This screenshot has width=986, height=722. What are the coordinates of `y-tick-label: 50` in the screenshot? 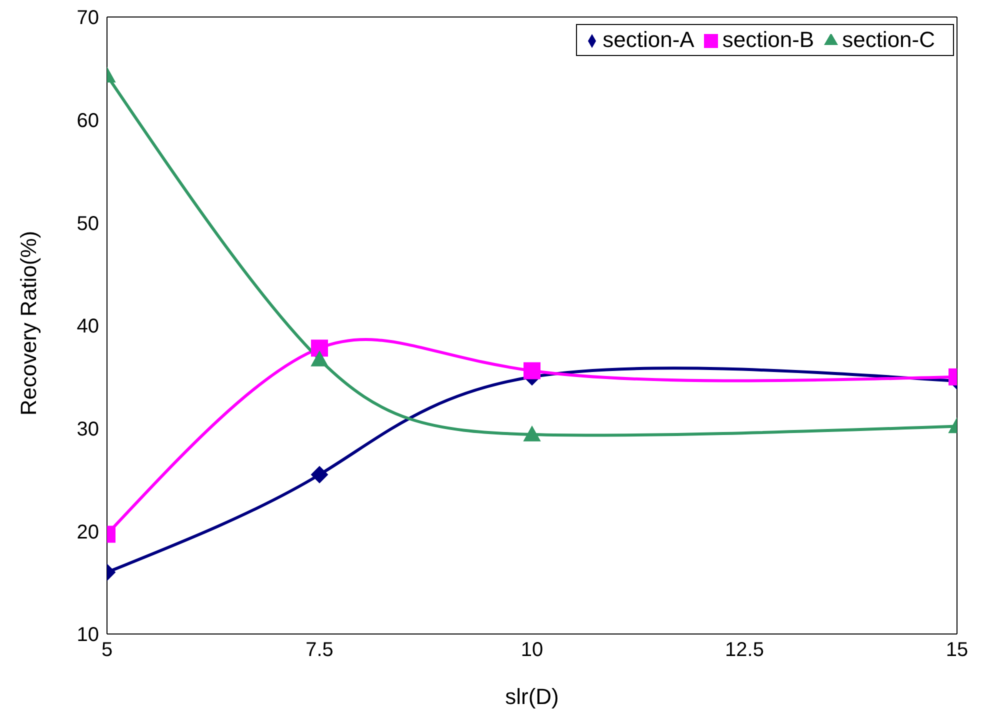 It's located at (87, 223).